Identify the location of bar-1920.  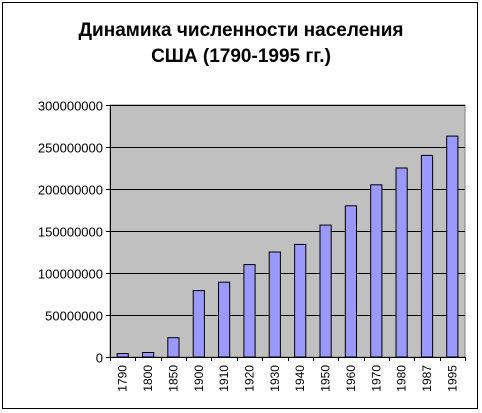
(249, 311).